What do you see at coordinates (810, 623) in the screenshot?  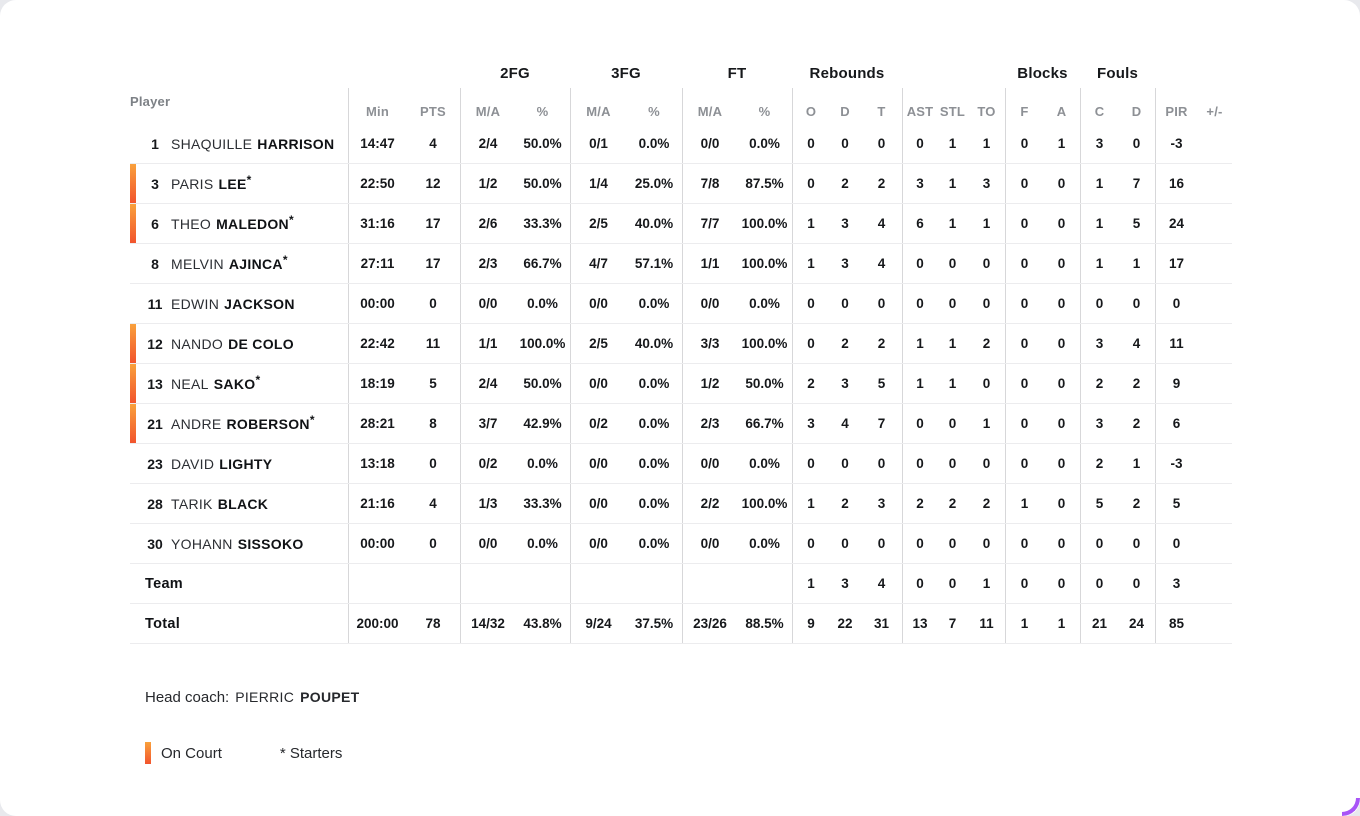 I see `stat-reb-o: 9` at bounding box center [810, 623].